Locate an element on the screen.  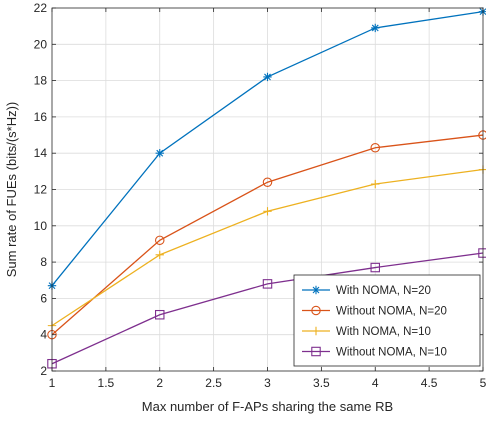
x-tick-label: 1.5 is located at coordinates (106, 383).